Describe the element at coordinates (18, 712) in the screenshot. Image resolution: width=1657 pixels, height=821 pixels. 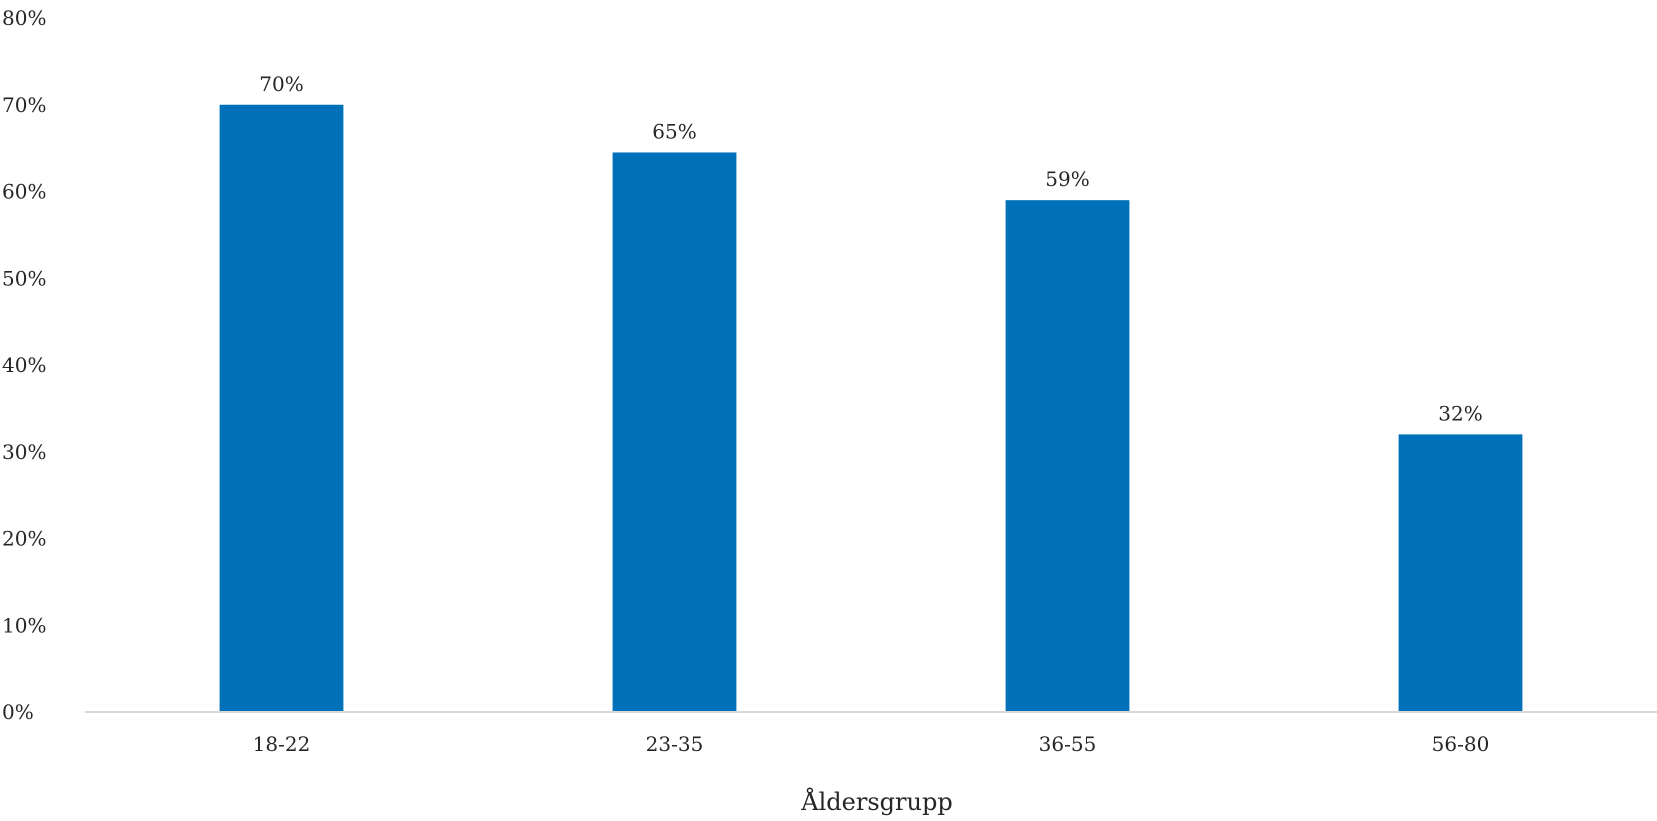
I see `y-tick-label: 0%` at that location.